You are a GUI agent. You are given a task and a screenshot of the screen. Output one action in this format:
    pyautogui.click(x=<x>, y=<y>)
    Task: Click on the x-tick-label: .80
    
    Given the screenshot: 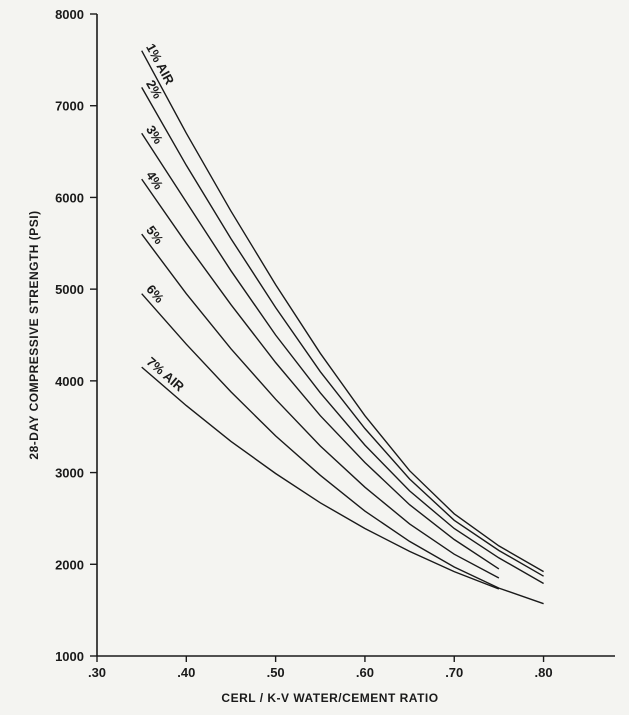 What is the action you would take?
    pyautogui.click(x=544, y=672)
    